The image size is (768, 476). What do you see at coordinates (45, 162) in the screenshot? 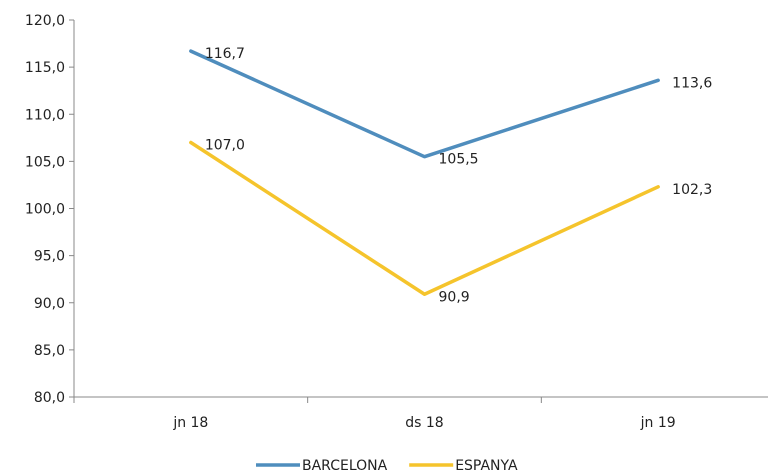
I see `y-tick-label: 105,0` at bounding box center [45, 162].